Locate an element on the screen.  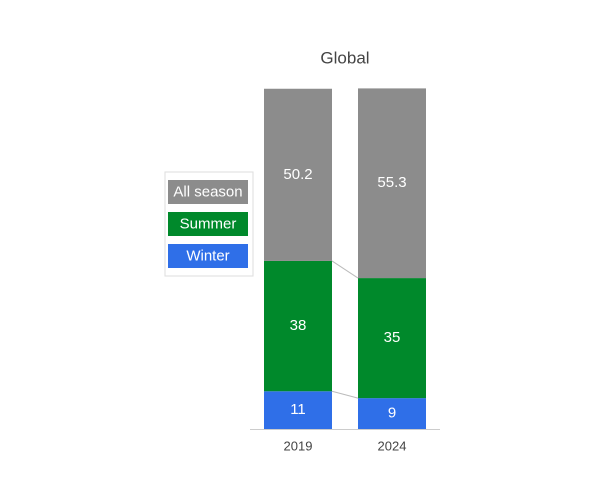
chart-title: Global is located at coordinates (344, 57).